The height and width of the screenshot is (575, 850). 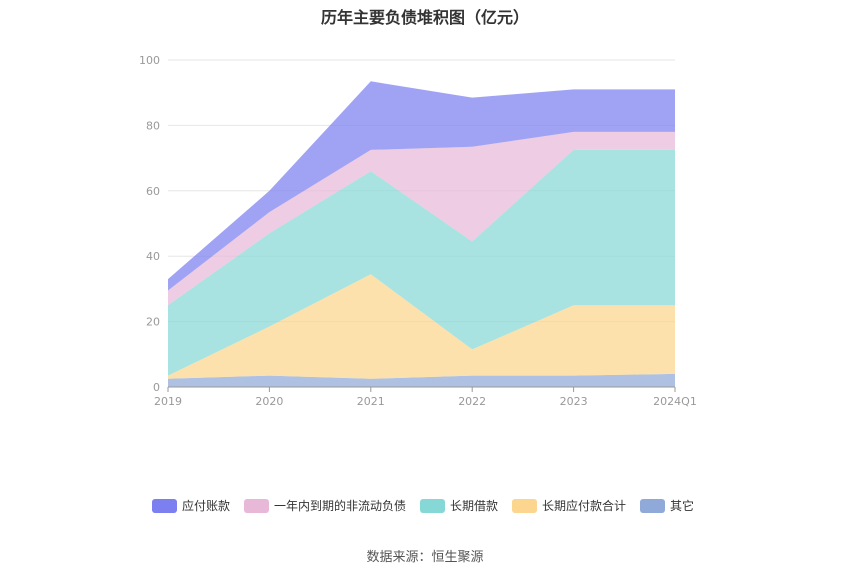 What do you see at coordinates (168, 401) in the screenshot?
I see `x-tick-label: 2019` at bounding box center [168, 401].